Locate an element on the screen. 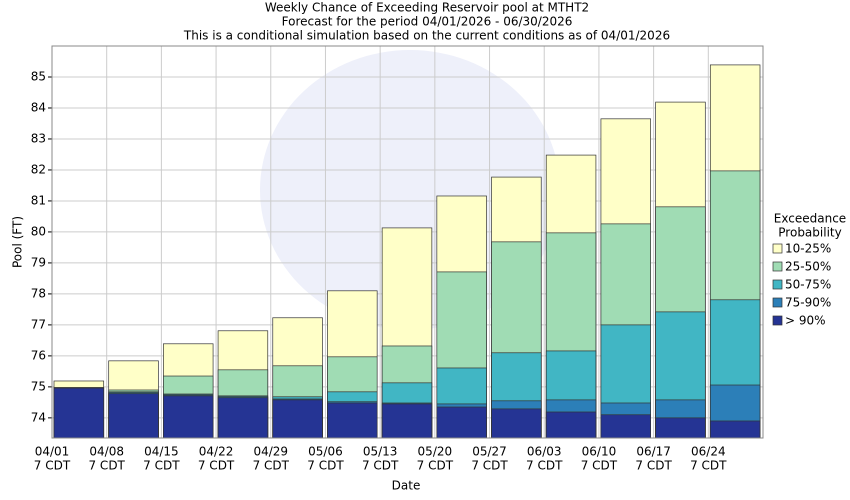 This screenshot has height=500, width=850. x-tick-label: 05/06 is located at coordinates (325, 452).